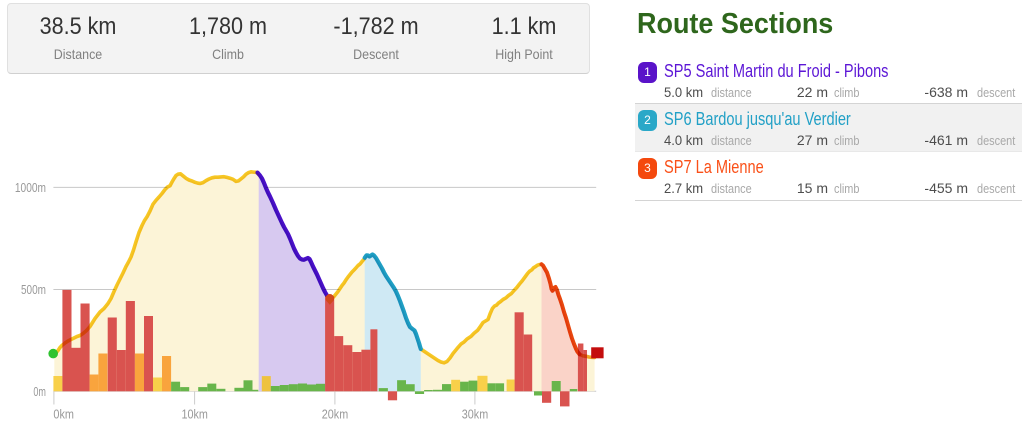  Describe the element at coordinates (475, 414) in the screenshot. I see `svg-text: 30km` at that location.